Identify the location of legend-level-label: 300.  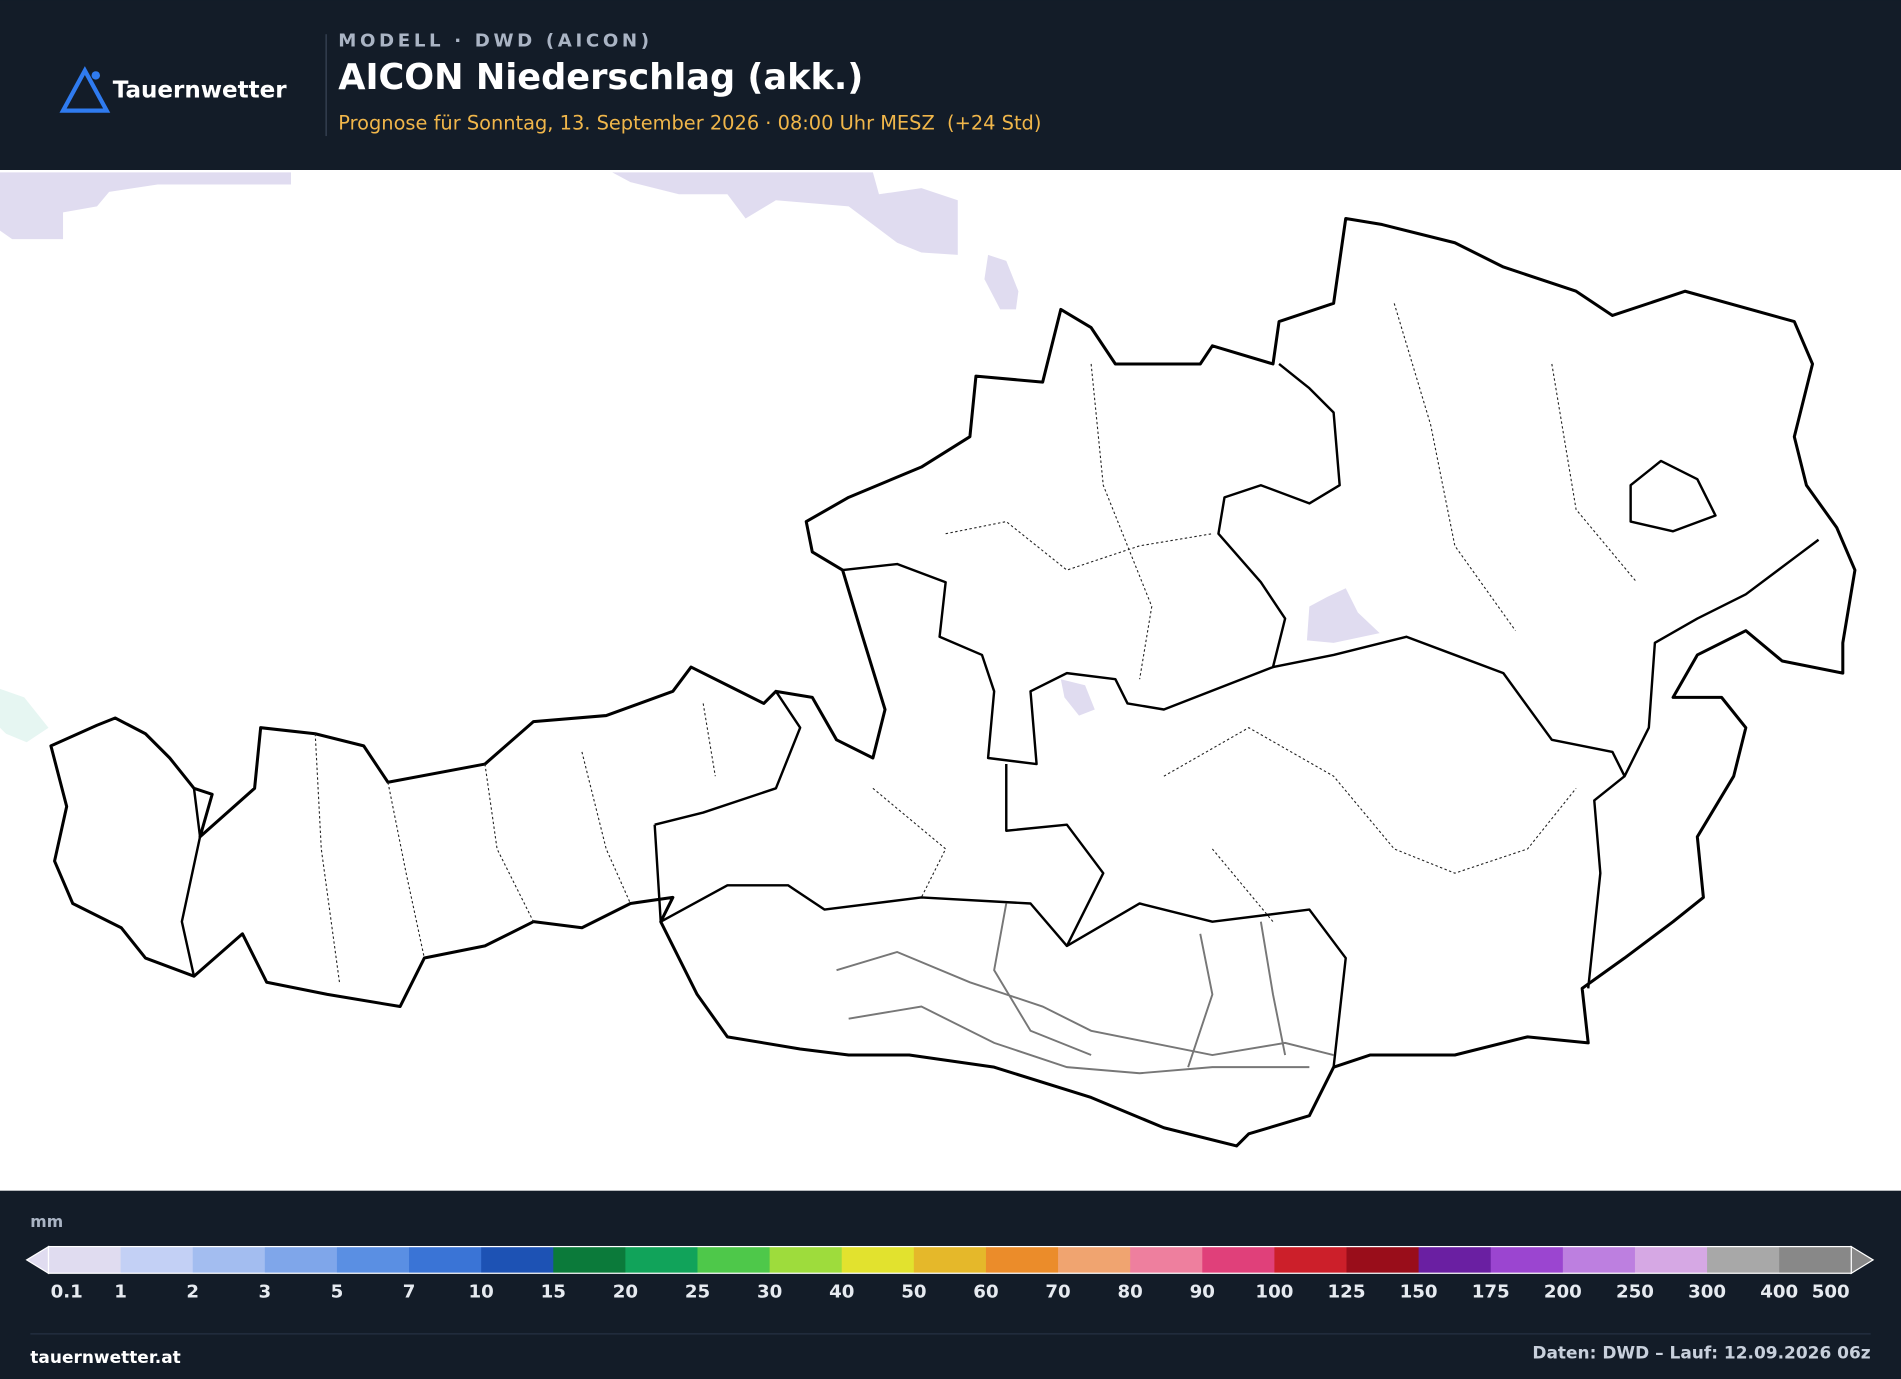
(1707, 1292).